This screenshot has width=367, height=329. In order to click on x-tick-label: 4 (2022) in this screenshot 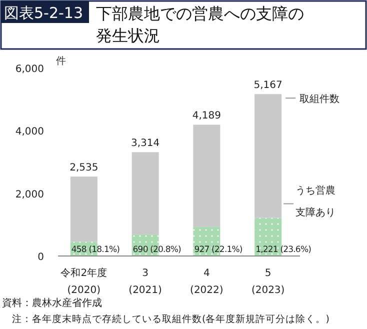, I will do `click(207, 282)`.